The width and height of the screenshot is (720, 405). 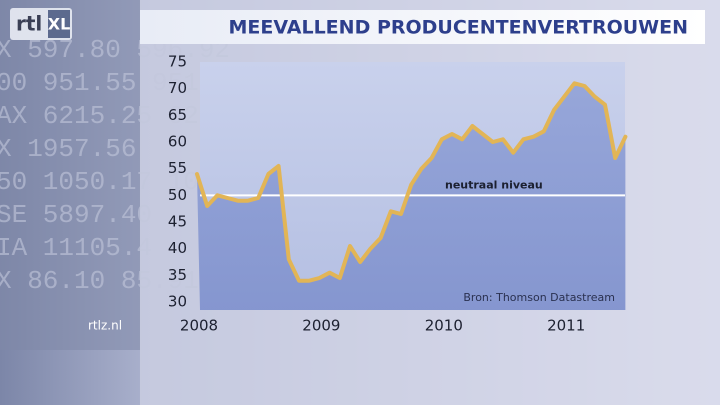 I want to click on ticker-text: IA 11105.4, so click(x=76, y=248).